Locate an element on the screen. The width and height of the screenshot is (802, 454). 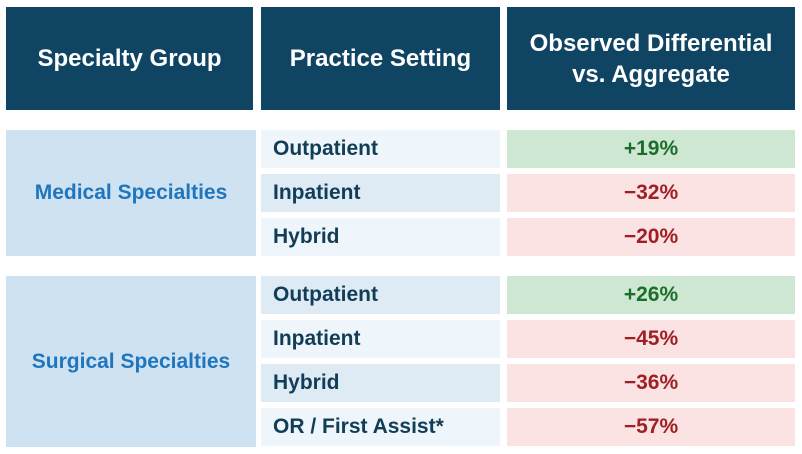
value-label: +19% is located at coordinates (651, 148).